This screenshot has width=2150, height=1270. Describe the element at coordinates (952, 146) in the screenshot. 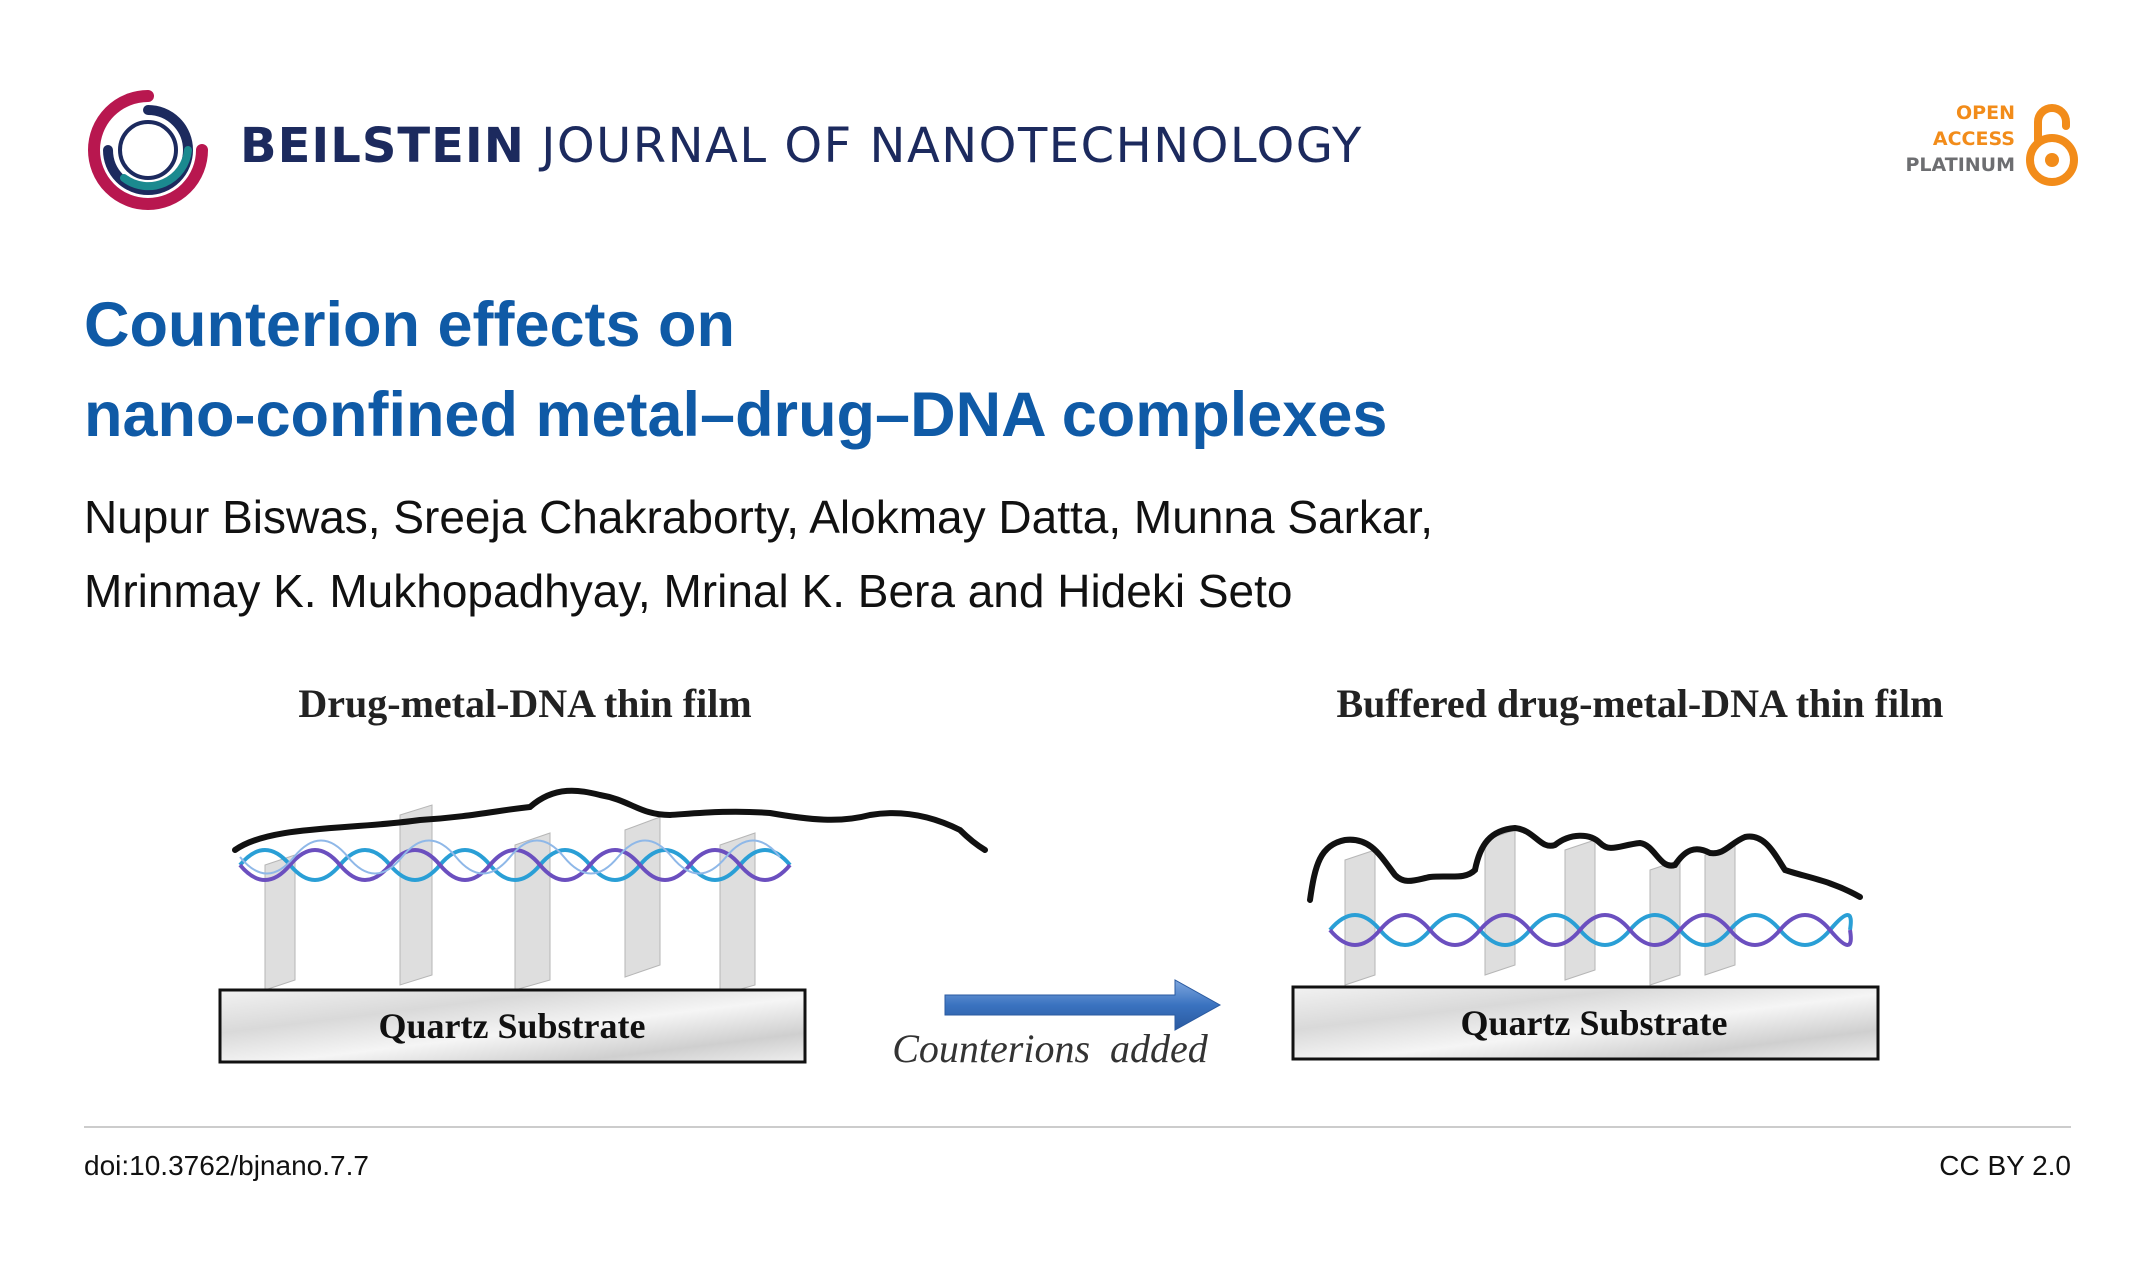

I see `journal-name-rest: JOURNAL OF NANOTECHNOLOGY` at that location.